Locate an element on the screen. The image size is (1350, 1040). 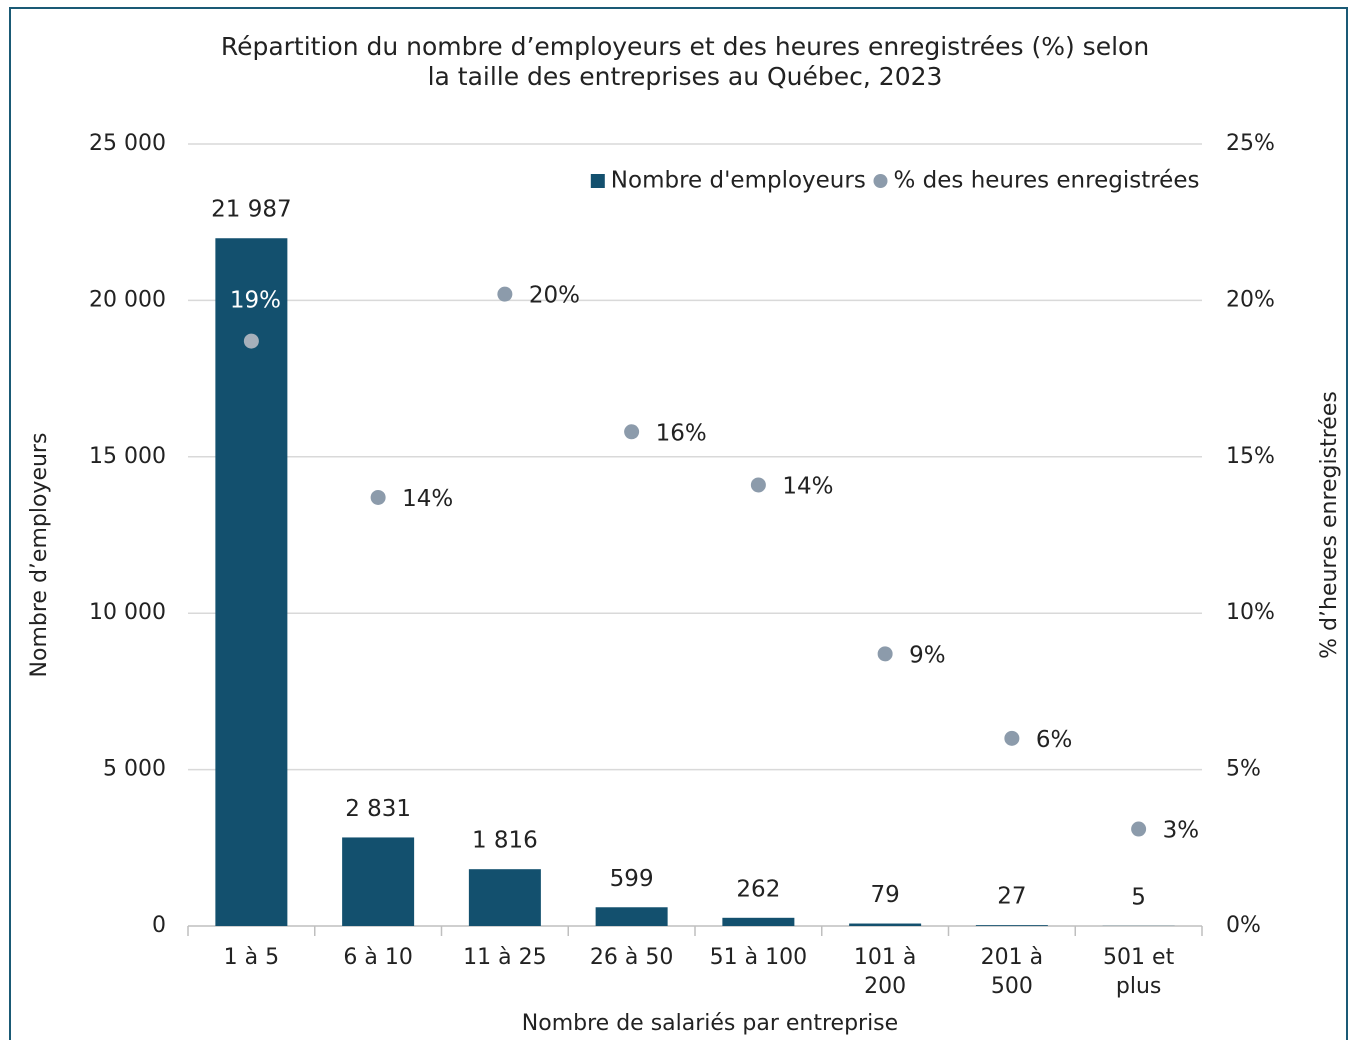
y2-tick-label: 20% is located at coordinates (1250, 299).